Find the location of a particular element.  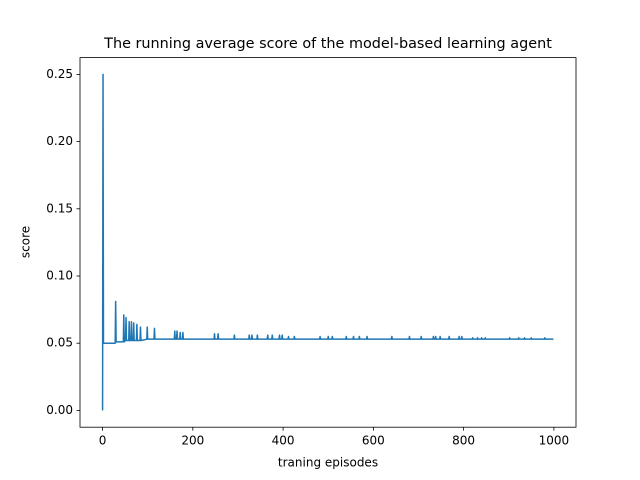

y-tick-label: 0.15 is located at coordinates (59, 208).